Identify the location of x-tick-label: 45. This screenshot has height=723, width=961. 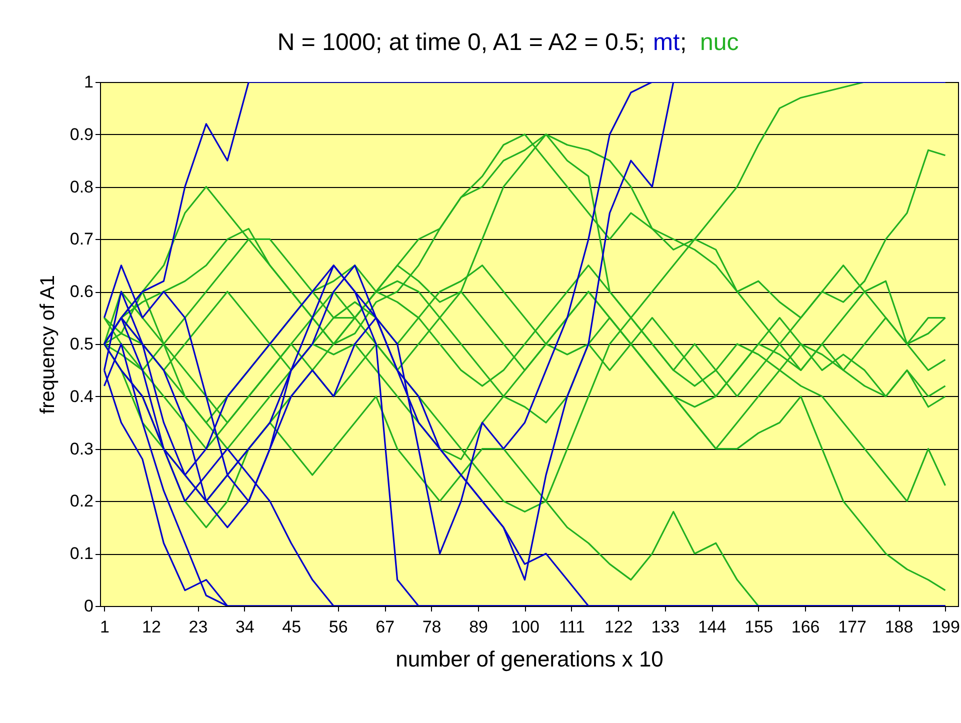
(292, 627).